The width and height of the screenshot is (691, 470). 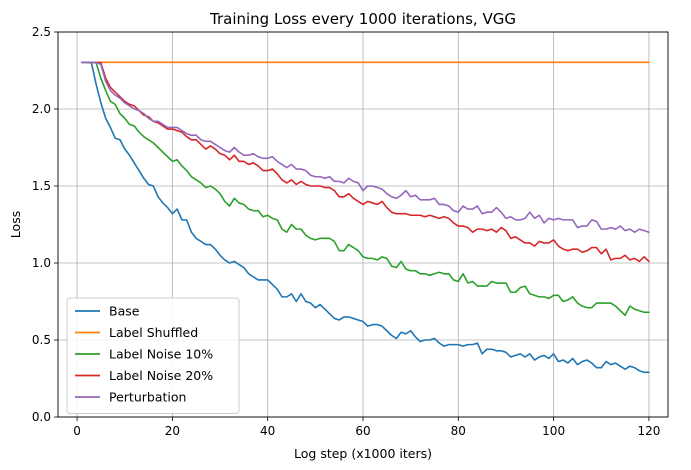 I want to click on x-tick-label: 80, so click(x=458, y=431).